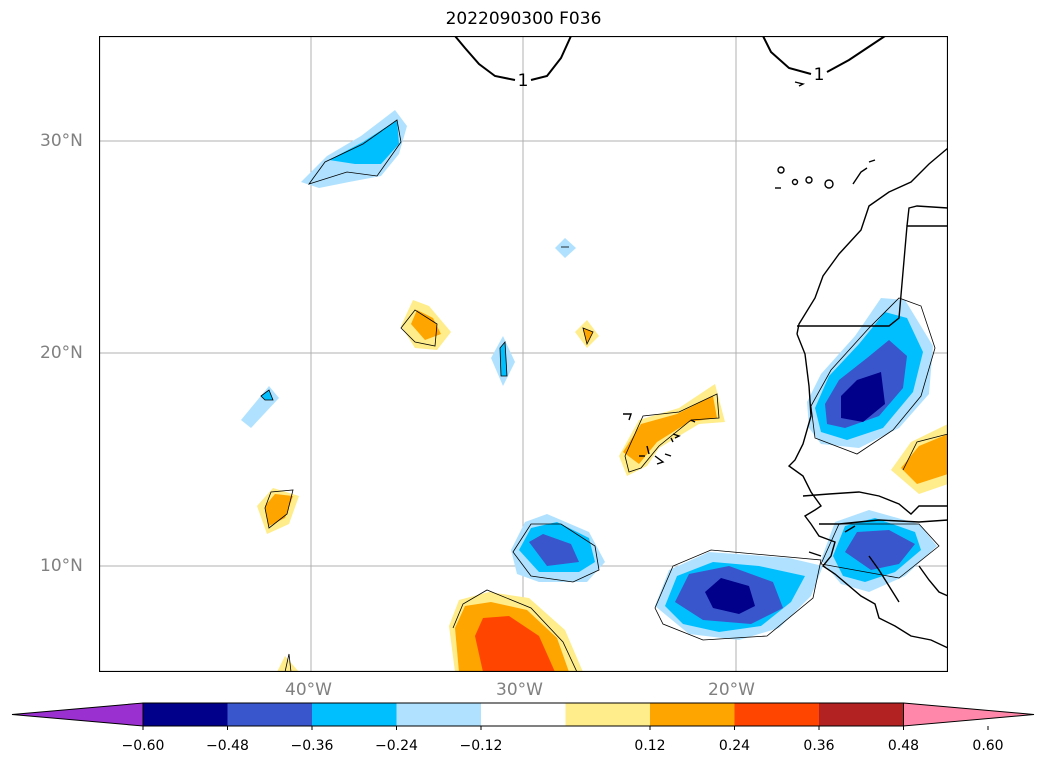 This screenshot has height=765, width=1047. Describe the element at coordinates (738, 595) in the screenshot. I see `anomaly-blob-southeast-blue` at that location.